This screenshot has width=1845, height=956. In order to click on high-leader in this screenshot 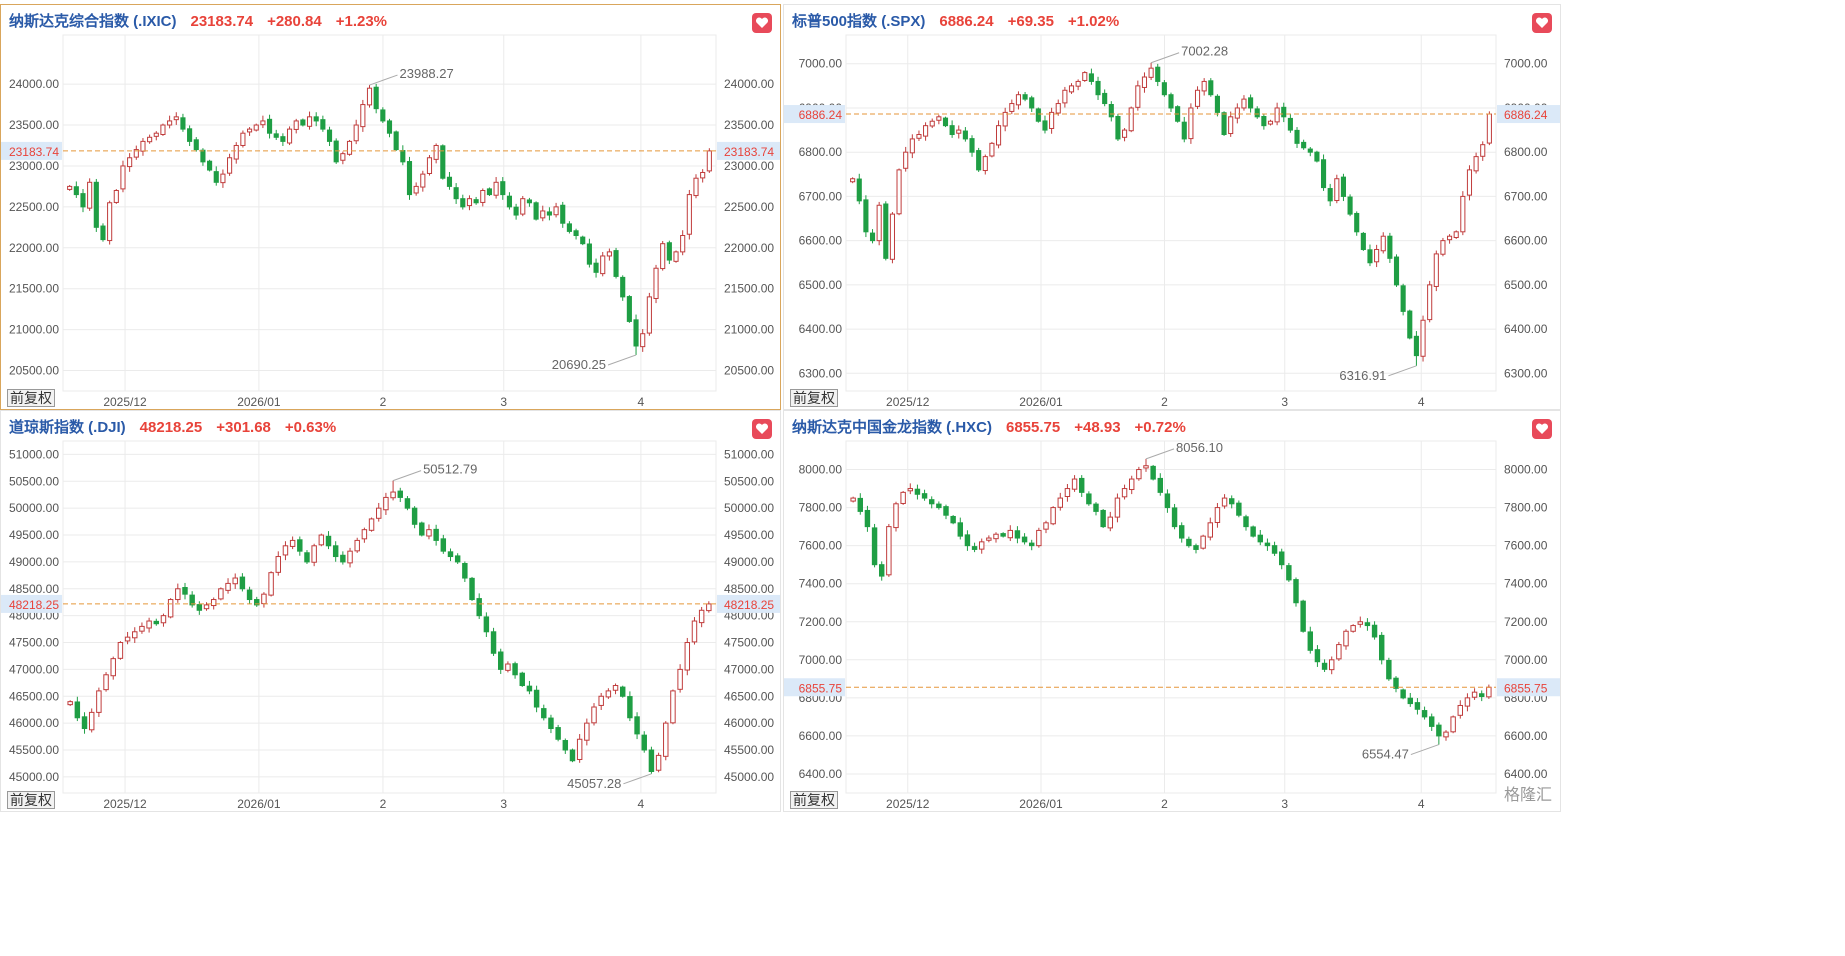, I will do `click(1160, 454)`.